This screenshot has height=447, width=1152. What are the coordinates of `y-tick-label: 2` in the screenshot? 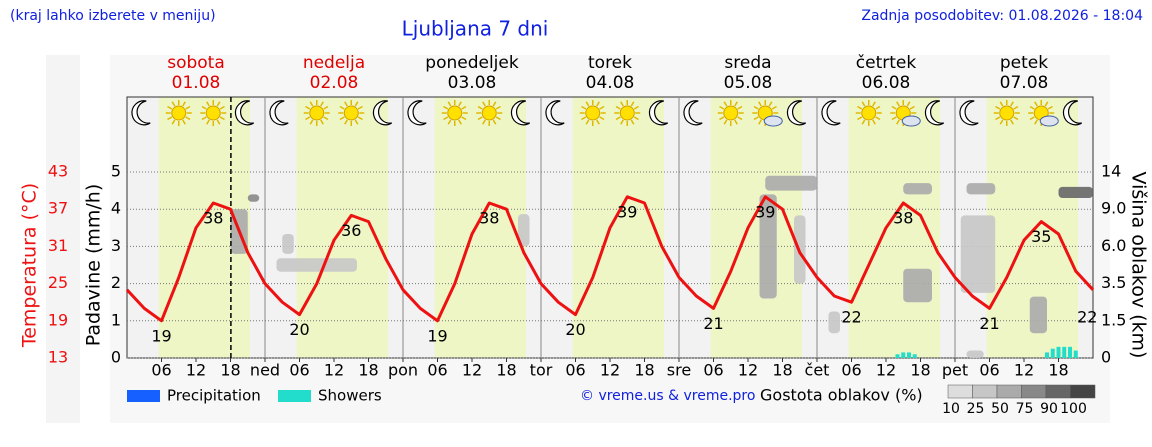 It's located at (116, 282).